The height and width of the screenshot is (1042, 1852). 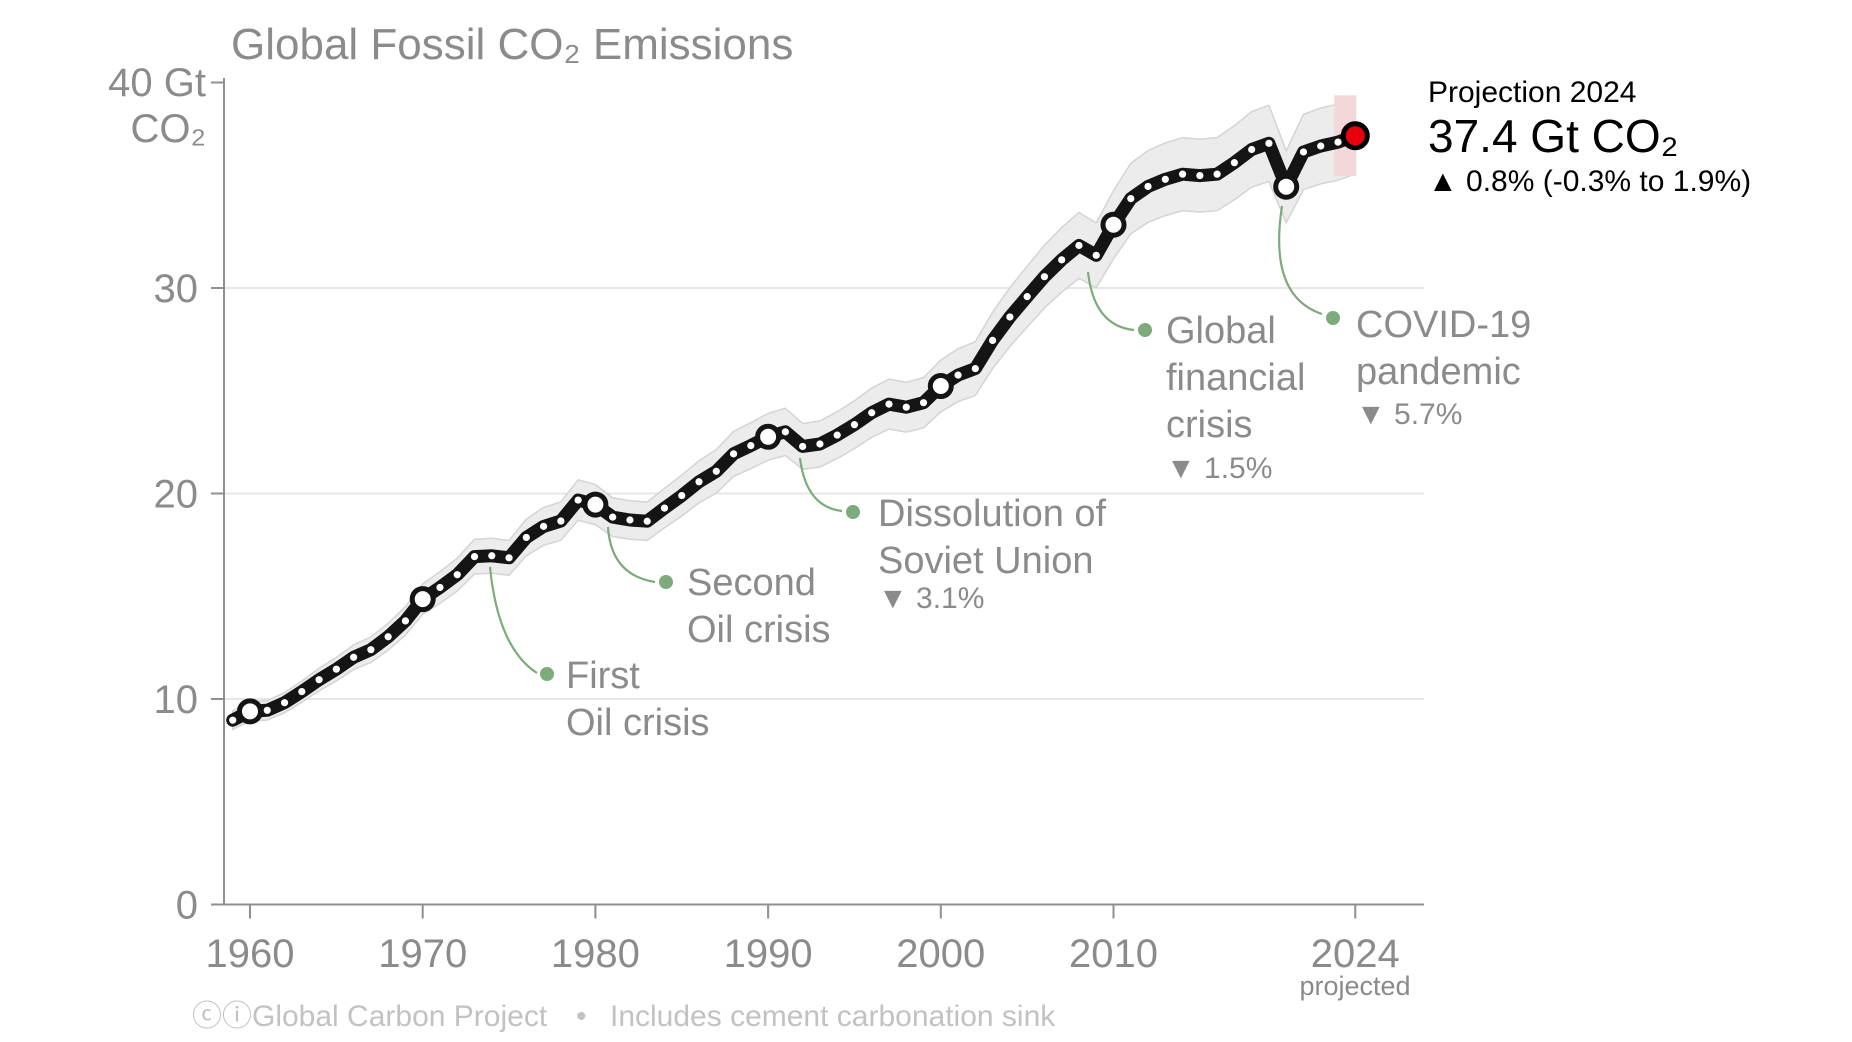 I want to click on cc-by-license-icons: ⓒⓘ, so click(x=222, y=1016).